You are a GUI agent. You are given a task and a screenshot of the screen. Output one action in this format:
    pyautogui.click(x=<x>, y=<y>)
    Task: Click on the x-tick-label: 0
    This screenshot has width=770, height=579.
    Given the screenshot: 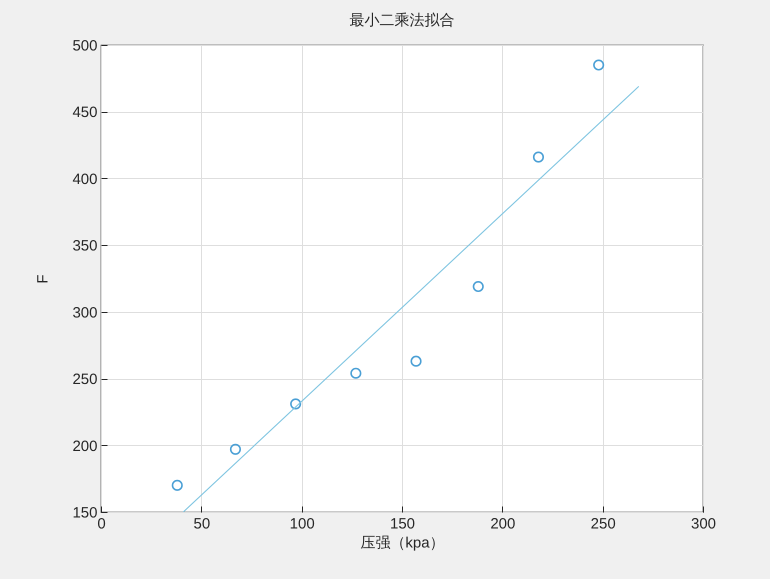 What is the action you would take?
    pyautogui.click(x=101, y=524)
    